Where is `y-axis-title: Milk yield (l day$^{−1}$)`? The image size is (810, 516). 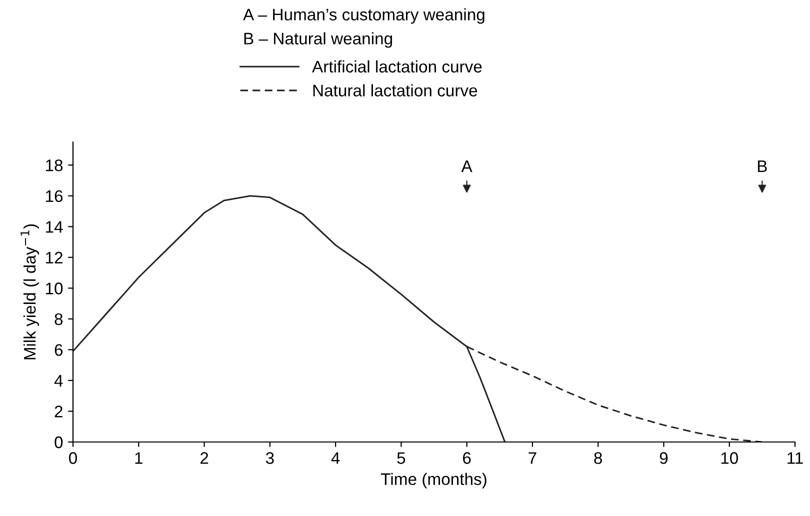
y-axis-title: Milk yield (l day$^{−1}$) is located at coordinates (30, 292).